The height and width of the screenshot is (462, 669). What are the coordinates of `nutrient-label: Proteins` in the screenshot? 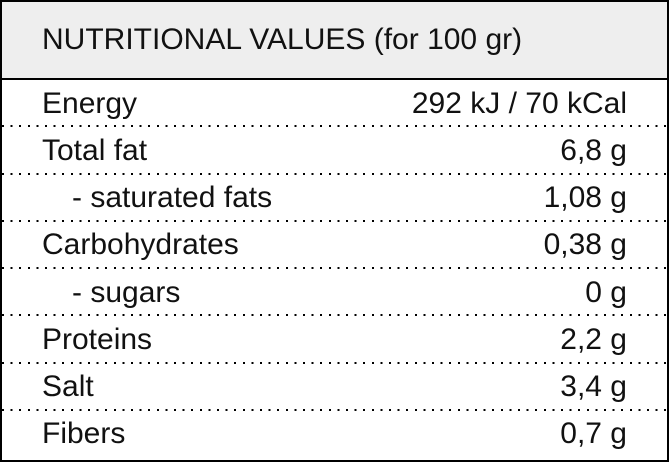 It's located at (97, 339).